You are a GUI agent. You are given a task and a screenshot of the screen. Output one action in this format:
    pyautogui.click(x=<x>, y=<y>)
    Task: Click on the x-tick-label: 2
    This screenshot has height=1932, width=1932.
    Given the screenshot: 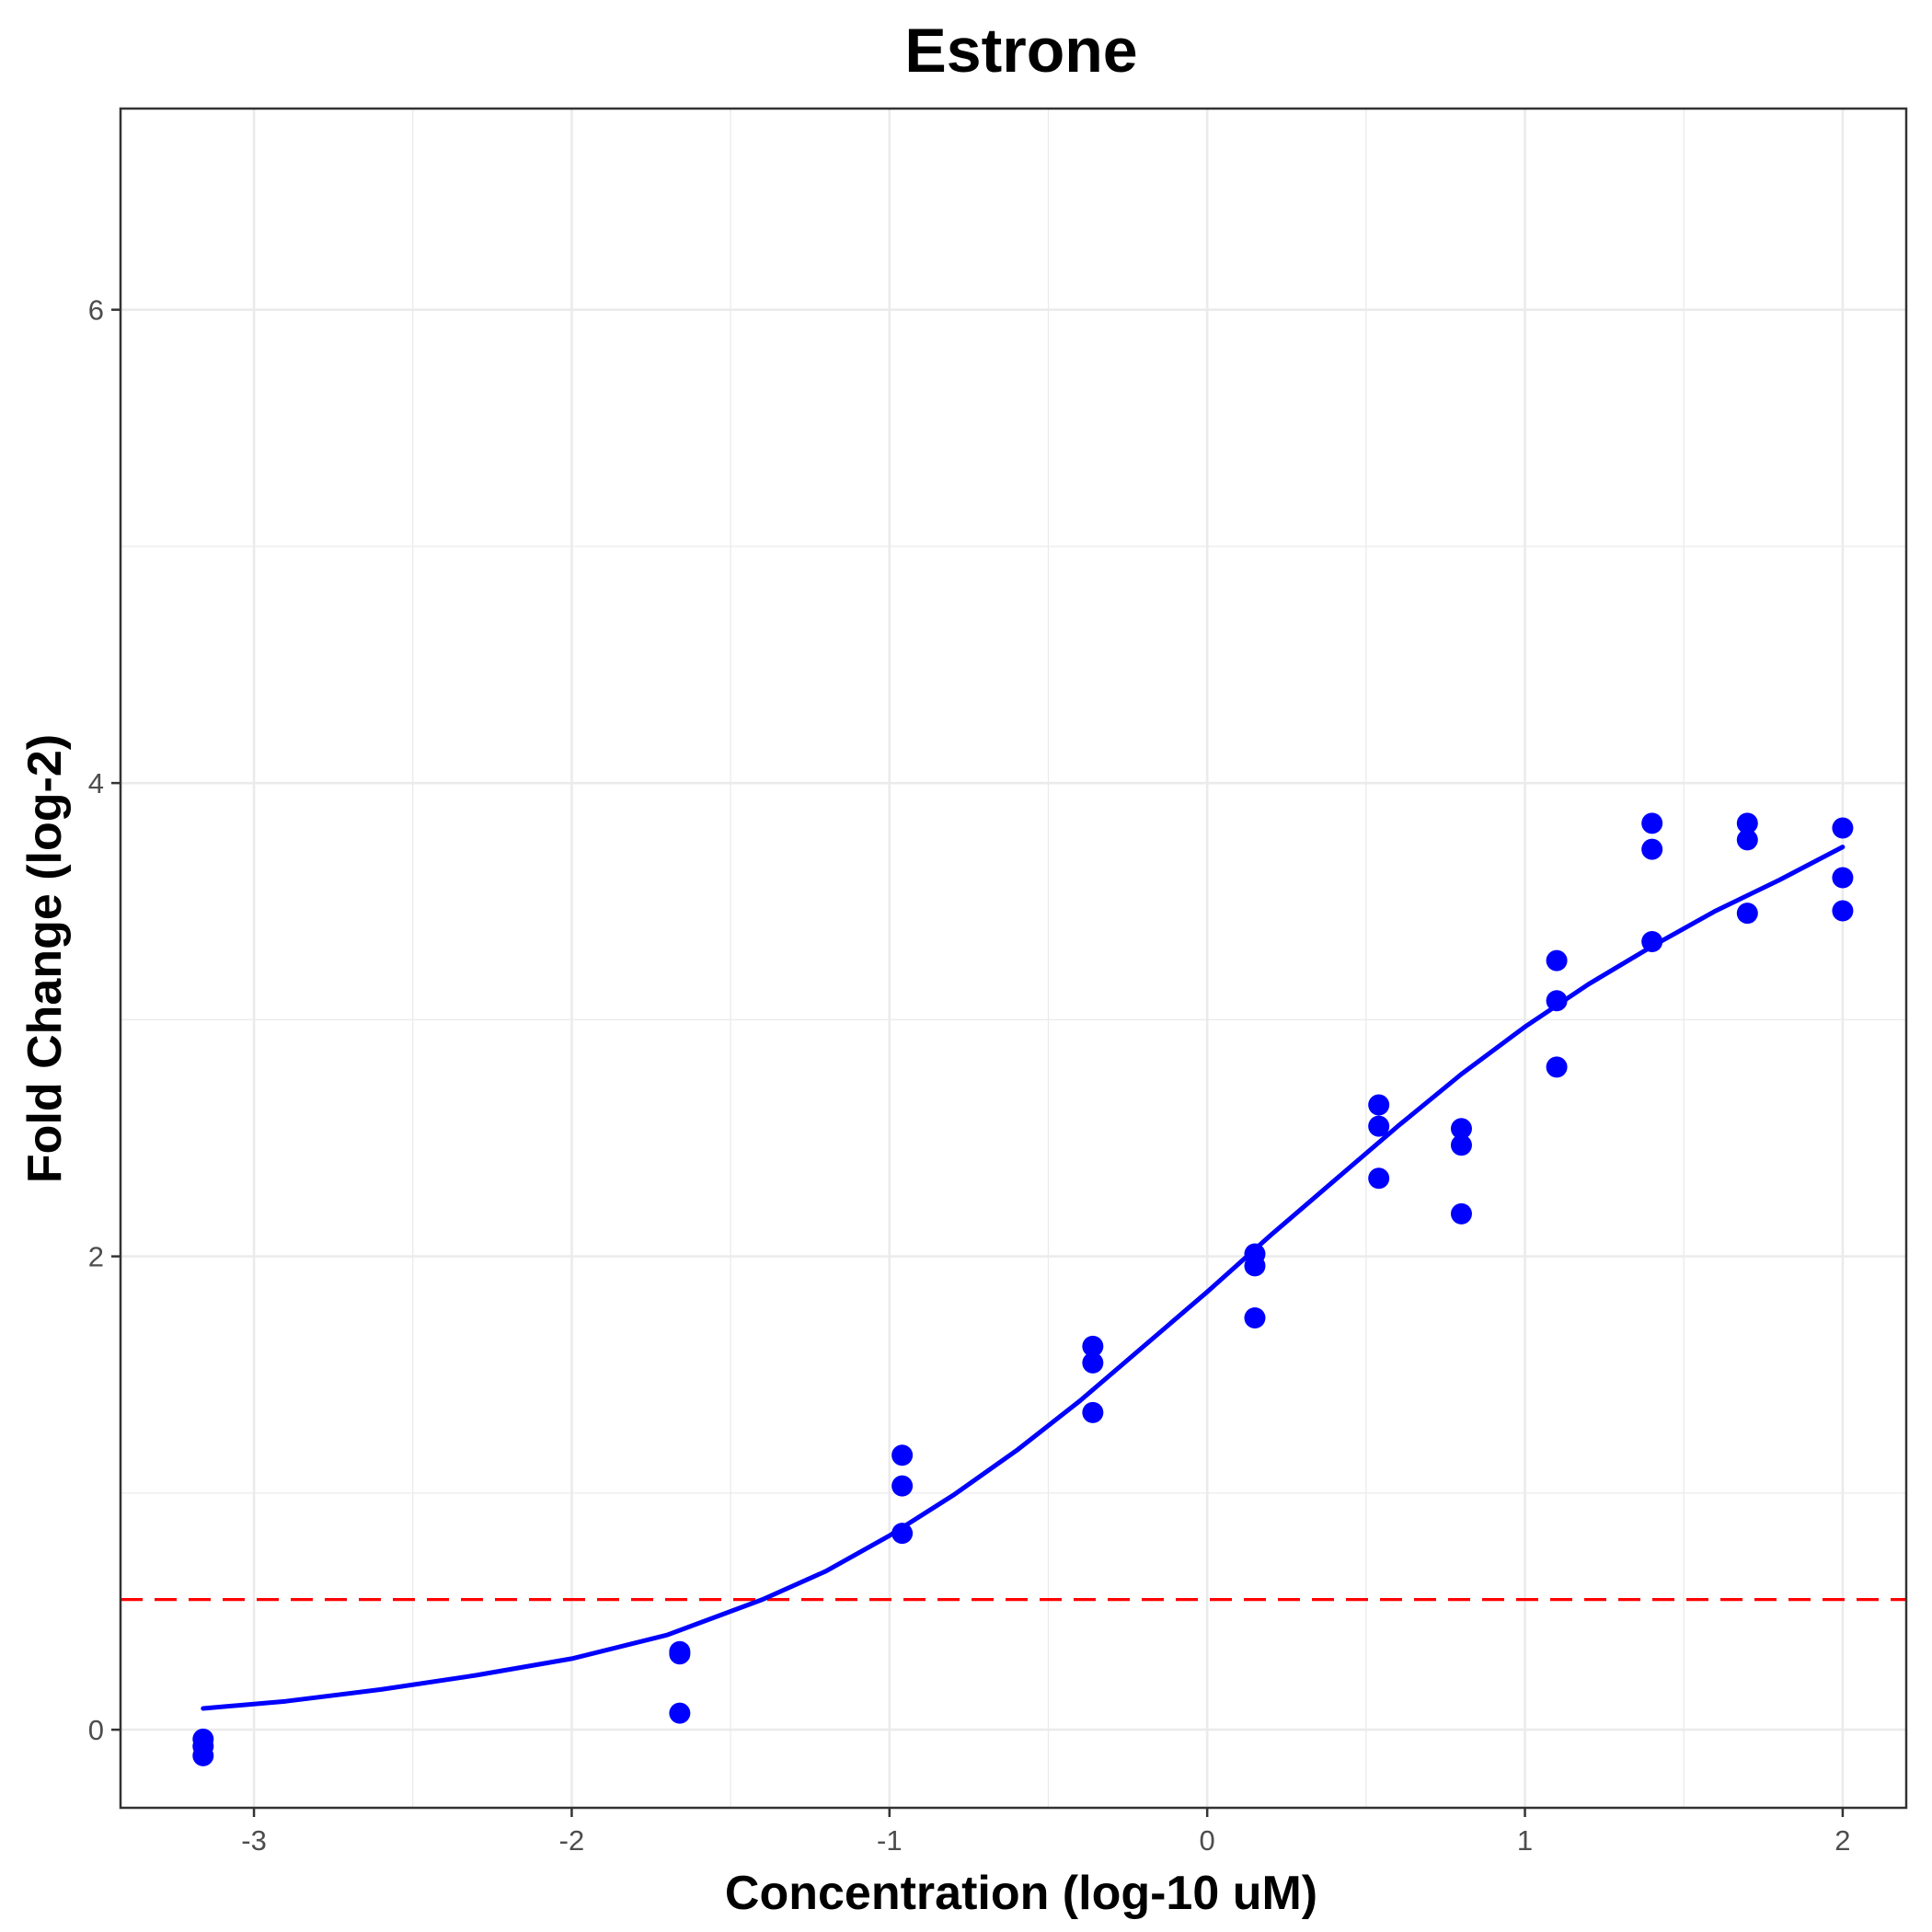 What is the action you would take?
    pyautogui.click(x=1842, y=1840)
    